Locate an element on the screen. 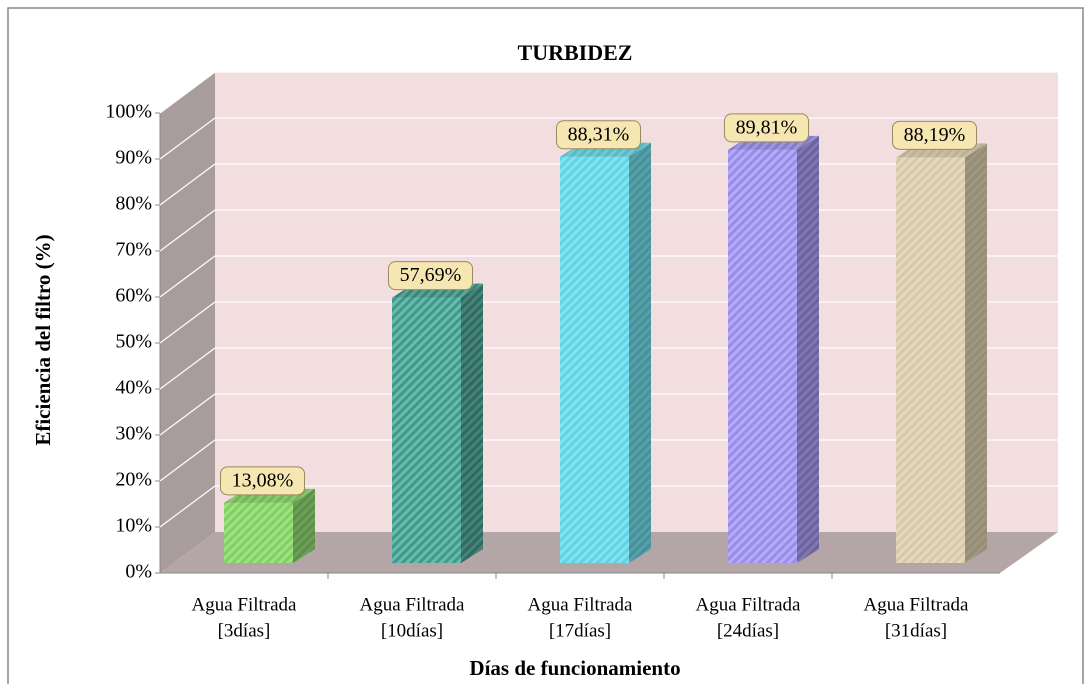  y-tick-label: 40% is located at coordinates (133, 388).